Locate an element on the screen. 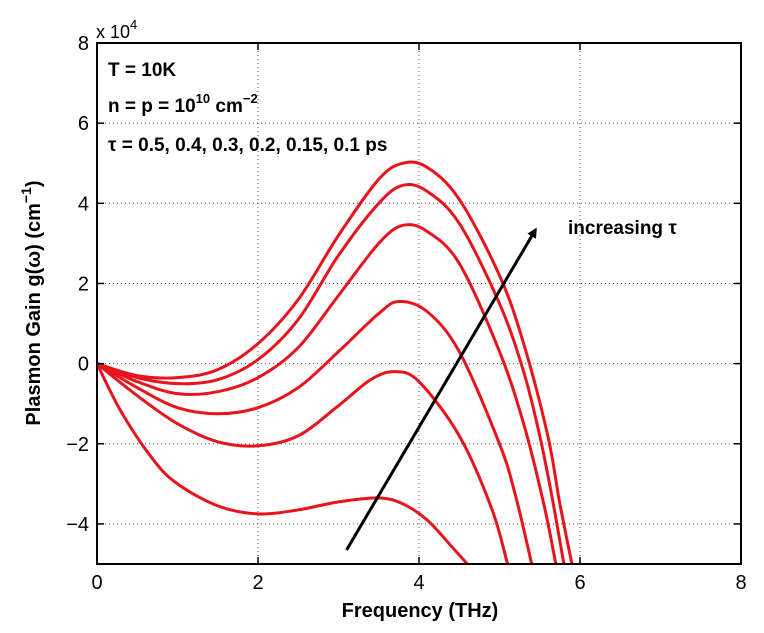 The image size is (764, 633). annotation-temperature: T = 10K is located at coordinates (142, 70).